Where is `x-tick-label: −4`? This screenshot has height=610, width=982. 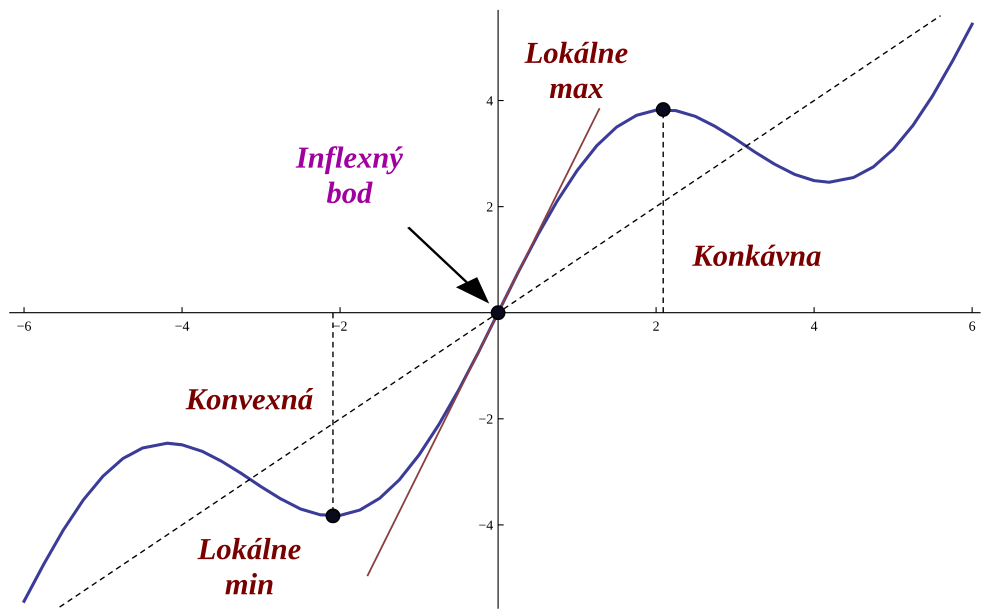
x-tick-label: −4 is located at coordinates (182, 326).